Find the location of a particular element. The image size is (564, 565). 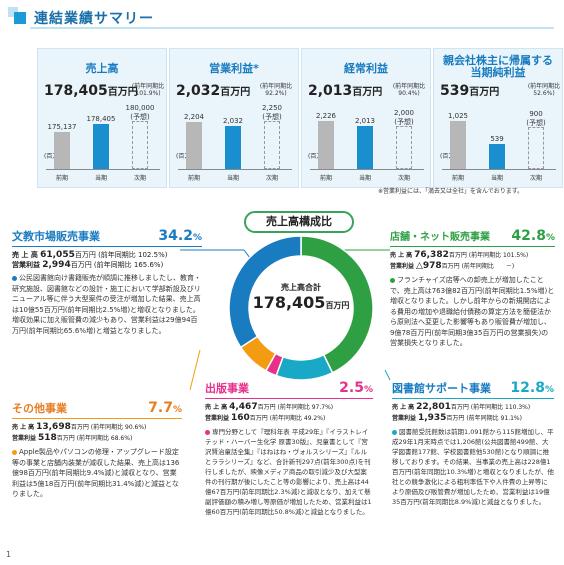

kpi-bar-label: 2,013 is located at coordinates (365, 121).